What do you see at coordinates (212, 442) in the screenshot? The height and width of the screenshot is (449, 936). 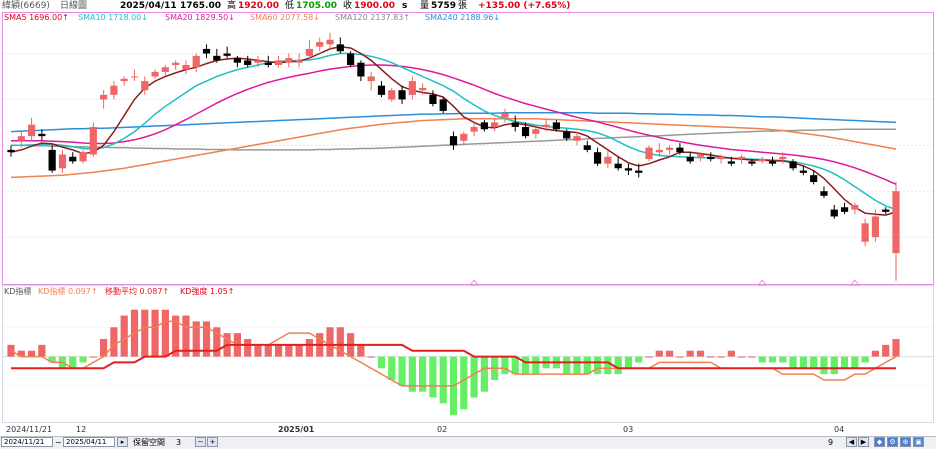 I see `zoom-in-button: +` at bounding box center [212, 442].